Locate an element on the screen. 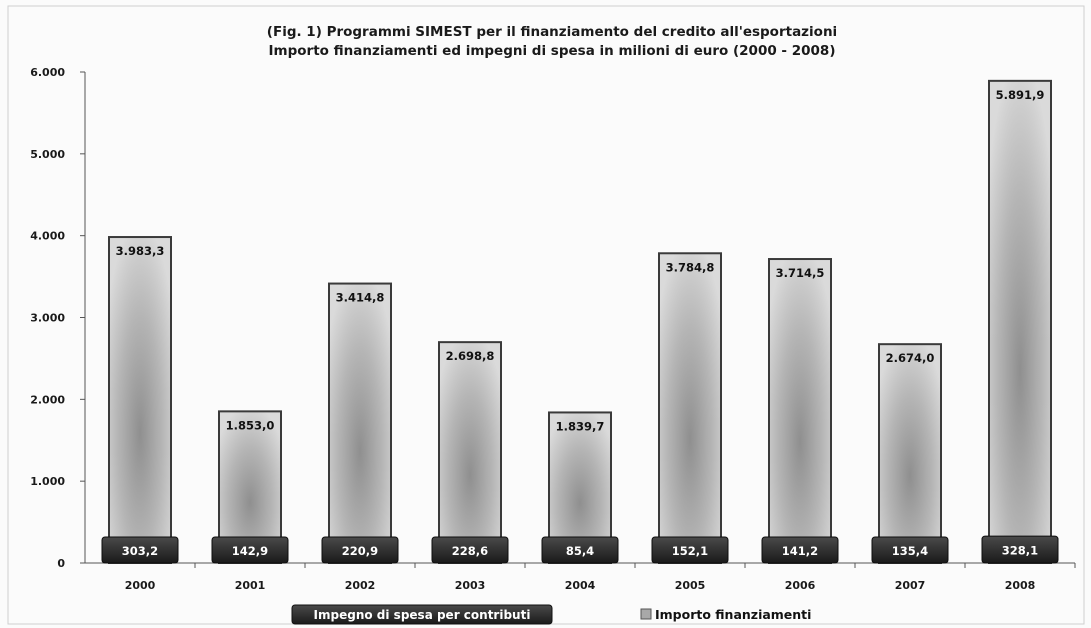 The width and height of the screenshot is (1091, 628). bar-label-impegno: 135,4 is located at coordinates (910, 551).